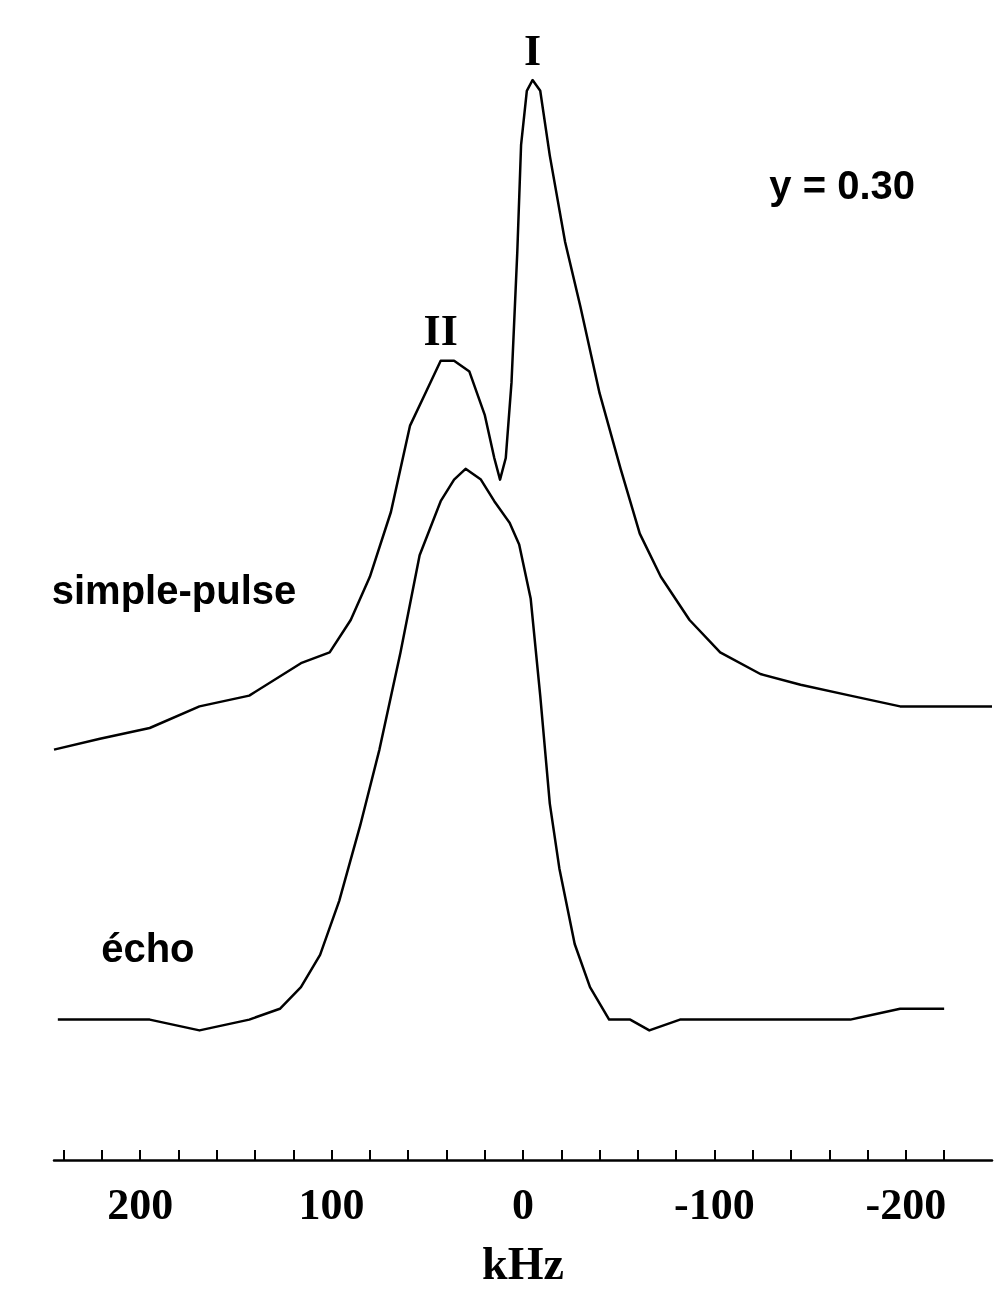 This screenshot has width=995, height=1291. What do you see at coordinates (523, 1204) in the screenshot?
I see `x-tick-label: 0` at bounding box center [523, 1204].